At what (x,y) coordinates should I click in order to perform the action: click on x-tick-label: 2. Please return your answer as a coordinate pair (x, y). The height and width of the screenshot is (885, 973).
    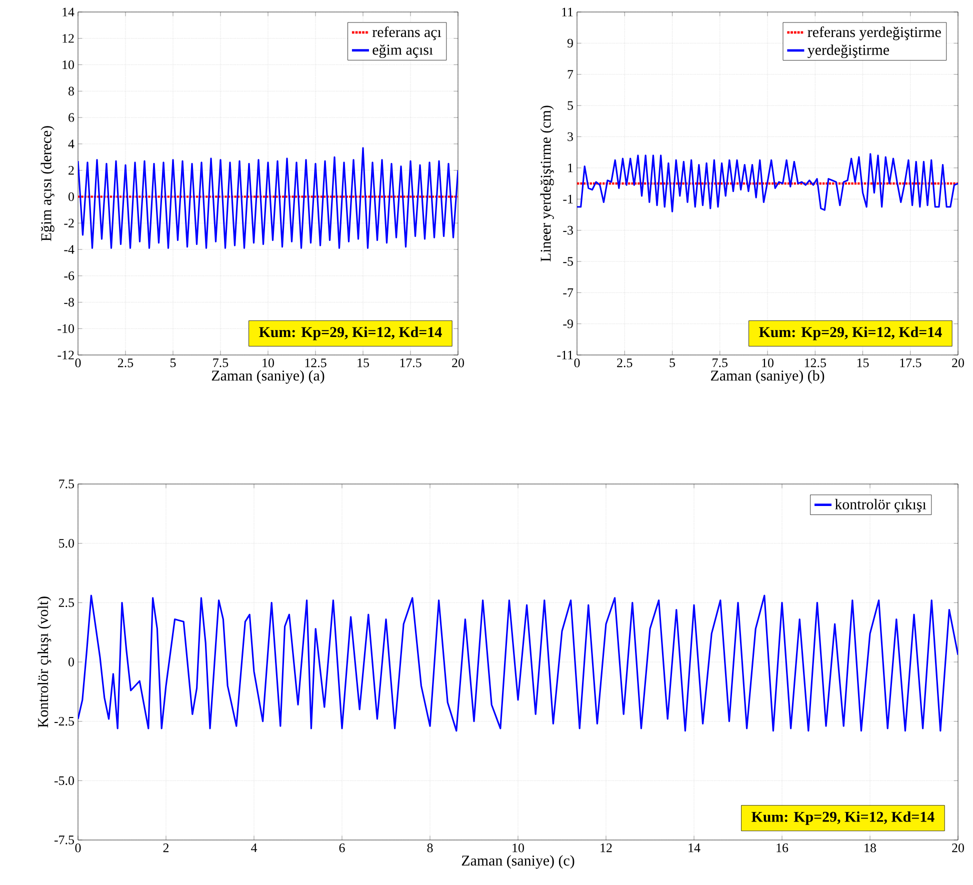
    Looking at the image, I should click on (166, 848).